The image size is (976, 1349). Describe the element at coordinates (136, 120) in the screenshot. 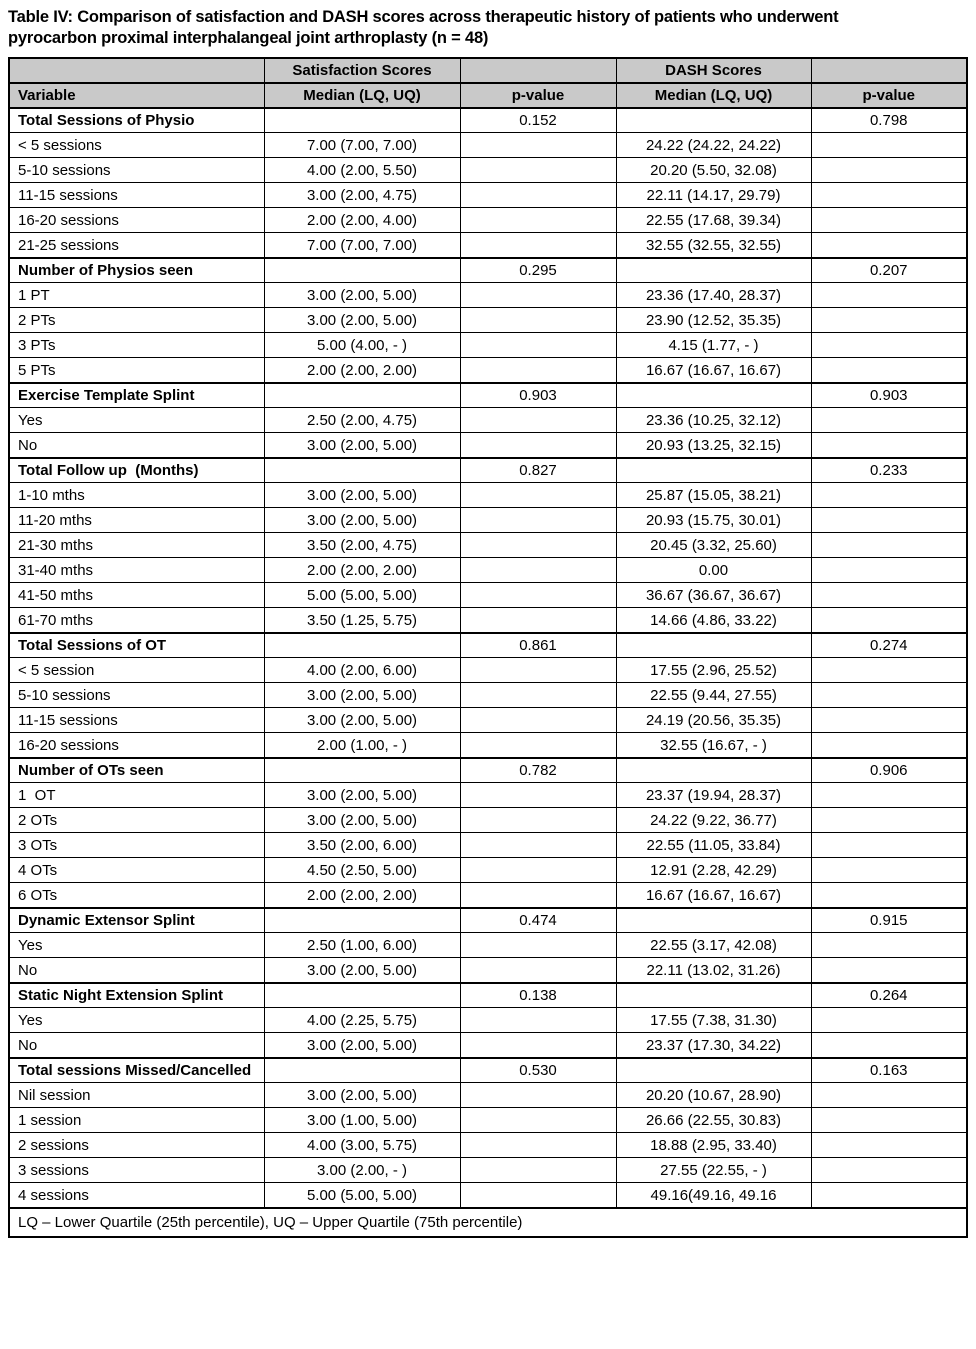

I see `variable-cell: Total Sessions of Physio` at that location.